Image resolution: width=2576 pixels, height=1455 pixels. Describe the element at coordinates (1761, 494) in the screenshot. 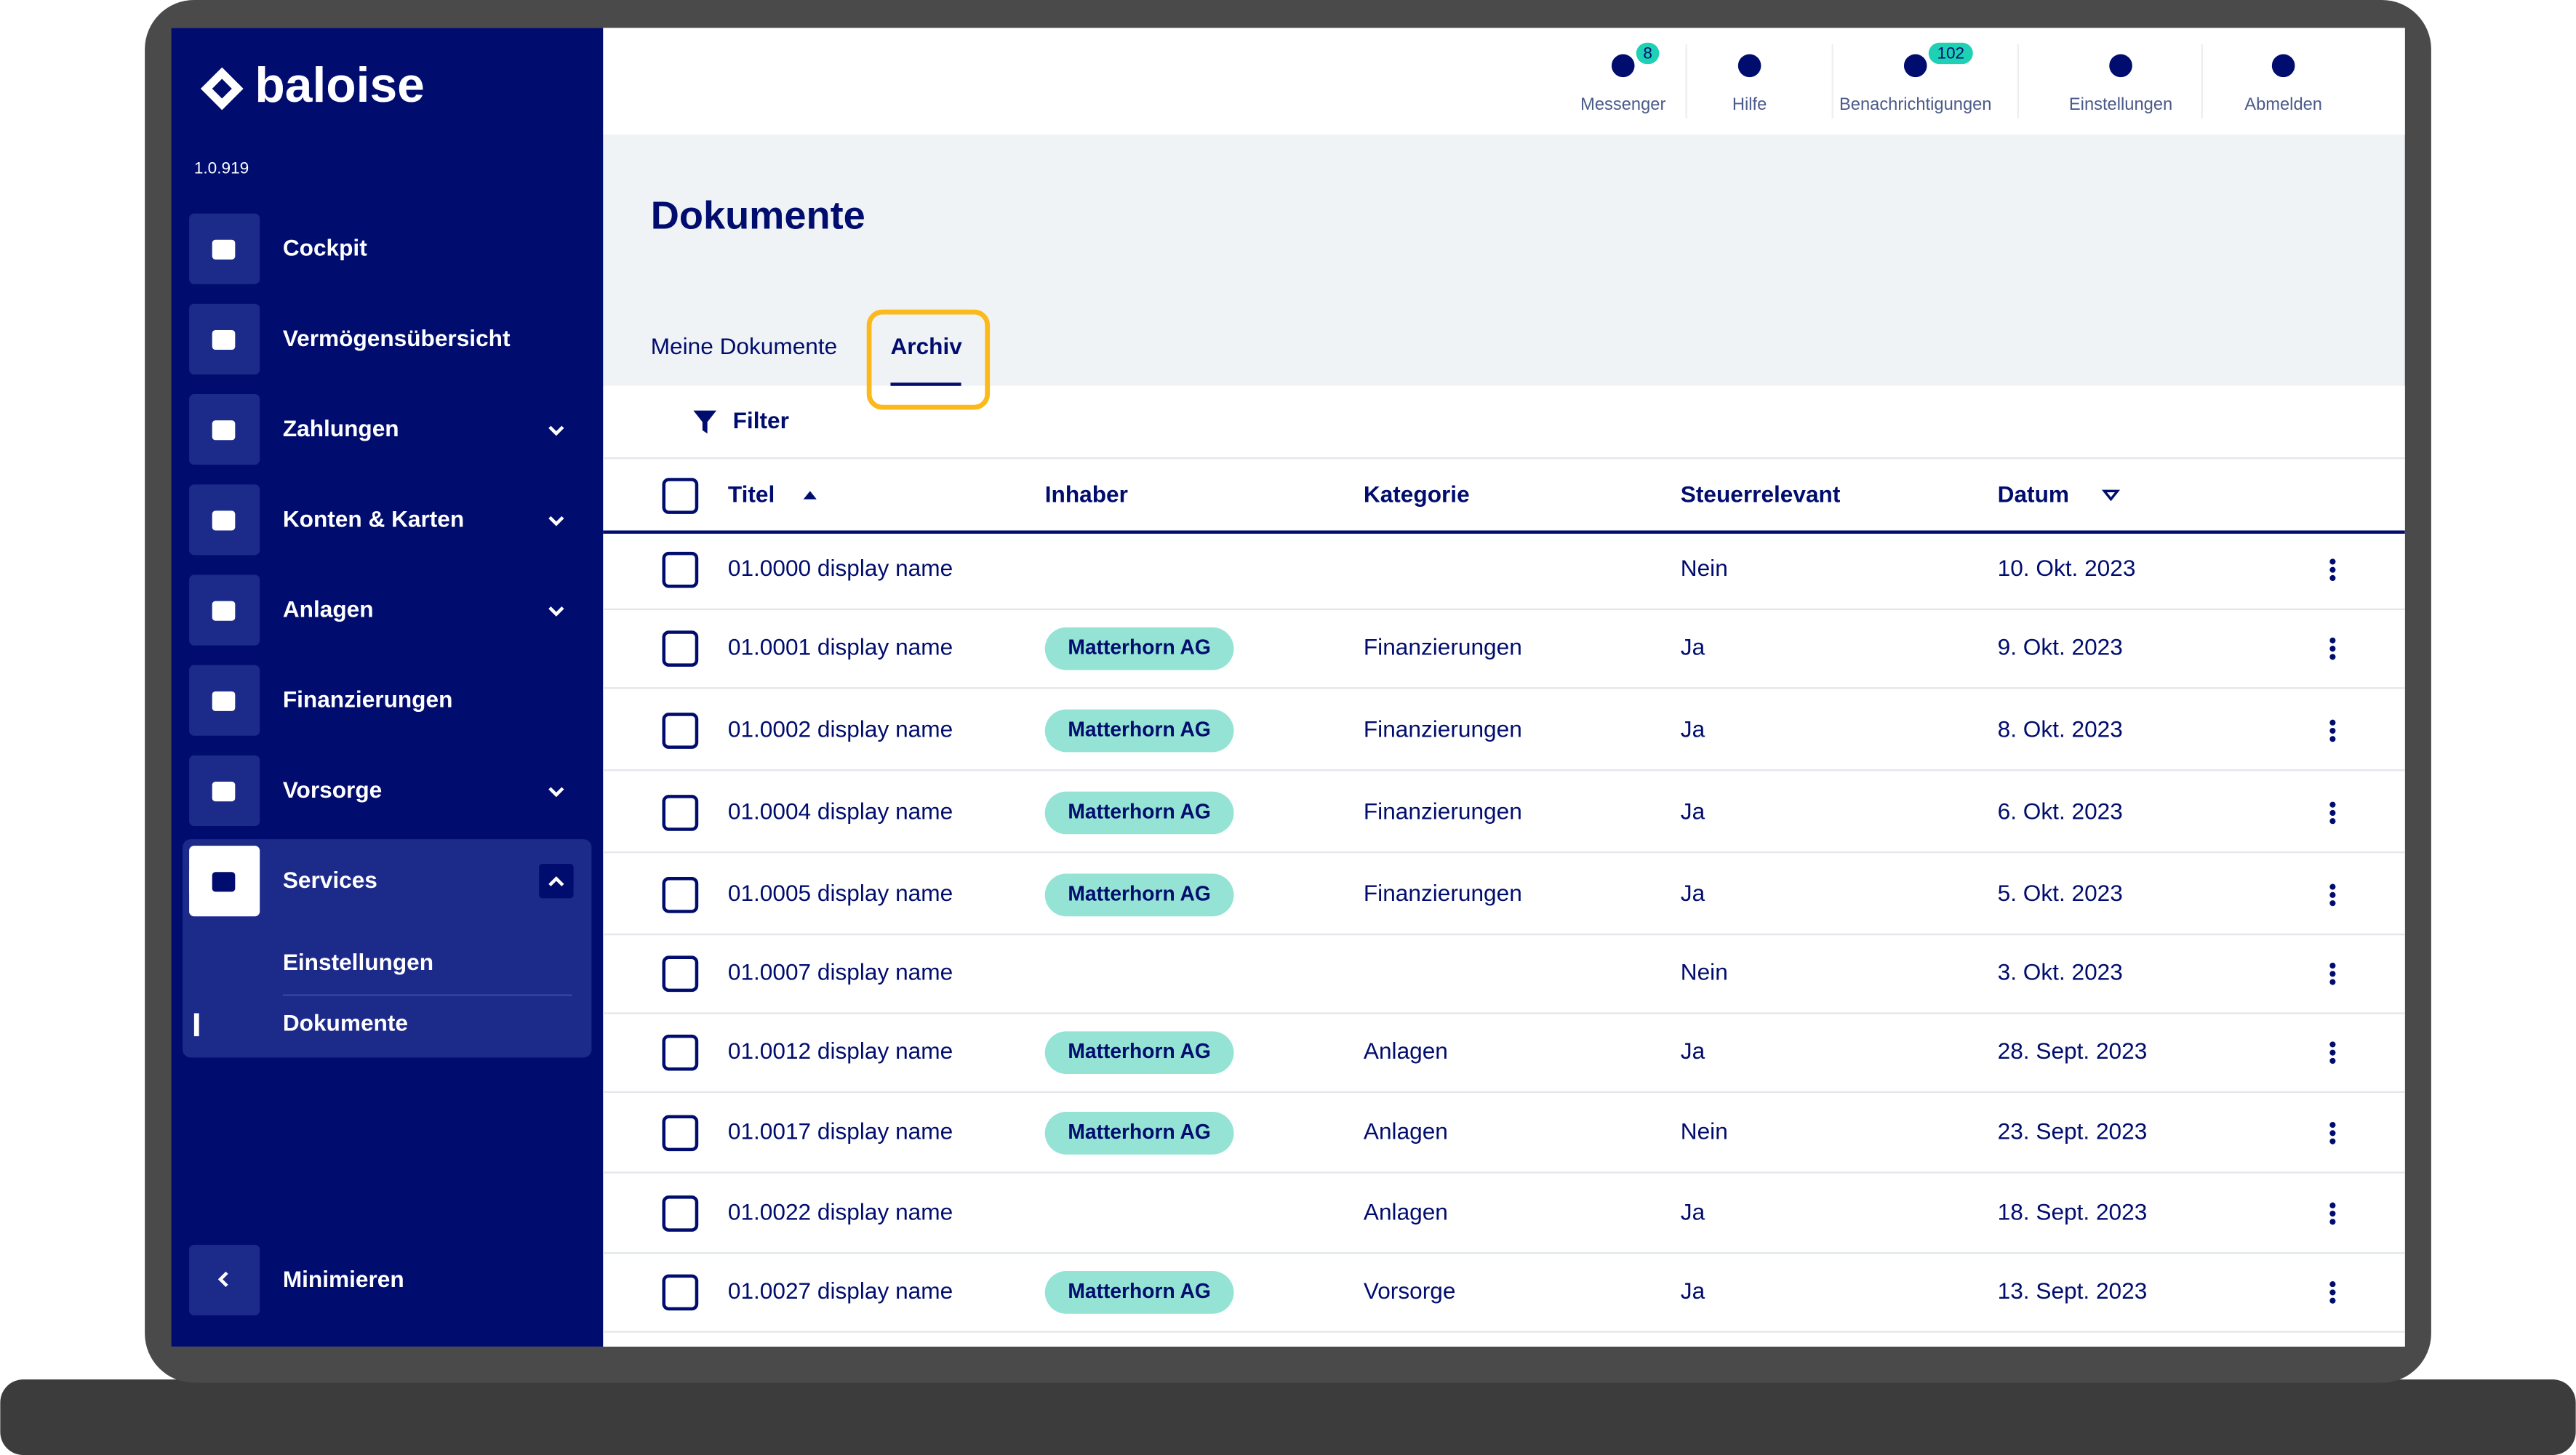

I see `column-header: Steuerrelevant` at that location.